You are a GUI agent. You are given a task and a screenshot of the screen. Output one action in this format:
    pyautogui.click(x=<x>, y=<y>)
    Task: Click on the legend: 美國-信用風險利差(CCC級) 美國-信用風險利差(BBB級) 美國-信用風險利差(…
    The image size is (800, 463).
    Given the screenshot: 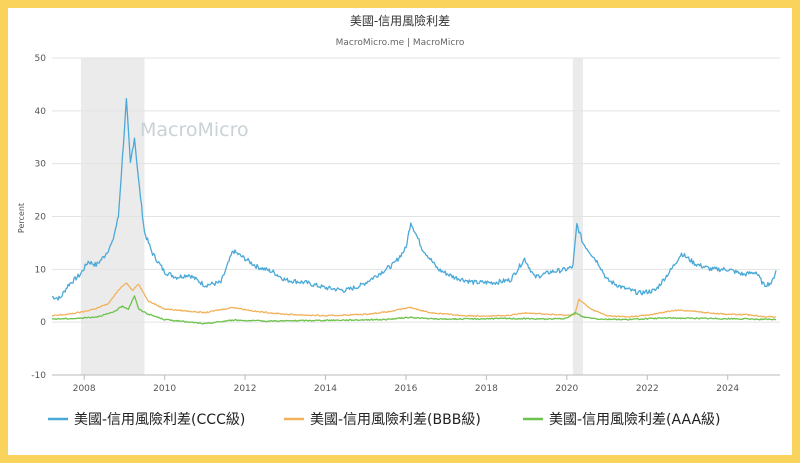 What is the action you would take?
    pyautogui.click(x=384, y=420)
    